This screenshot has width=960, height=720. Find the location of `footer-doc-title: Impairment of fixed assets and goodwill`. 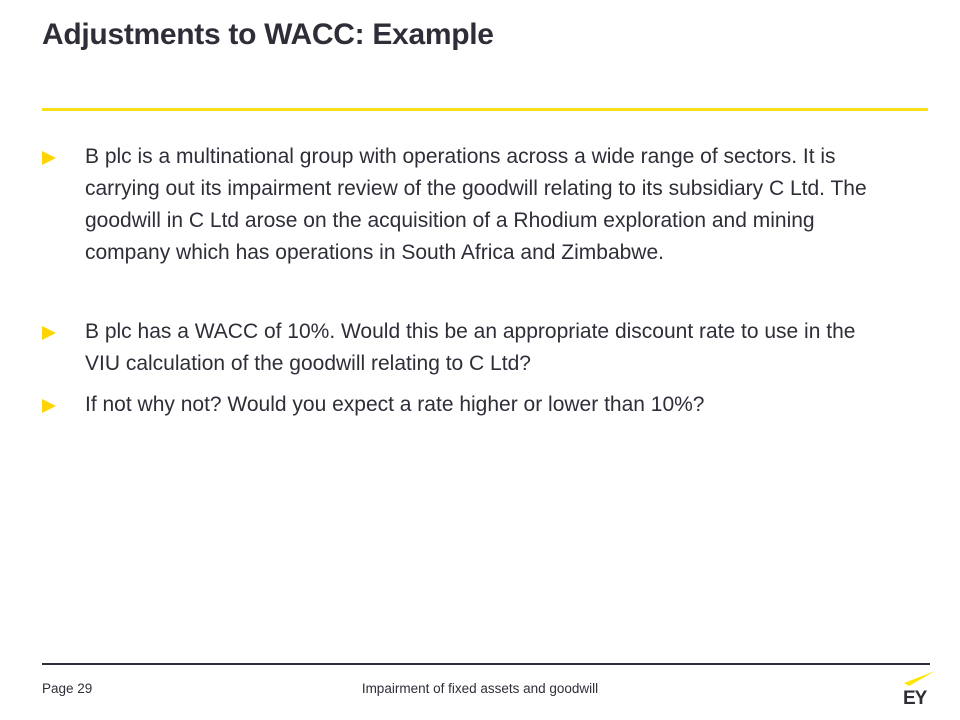

footer-doc-title: Impairment of fixed assets and goodwill is located at coordinates (480, 688).